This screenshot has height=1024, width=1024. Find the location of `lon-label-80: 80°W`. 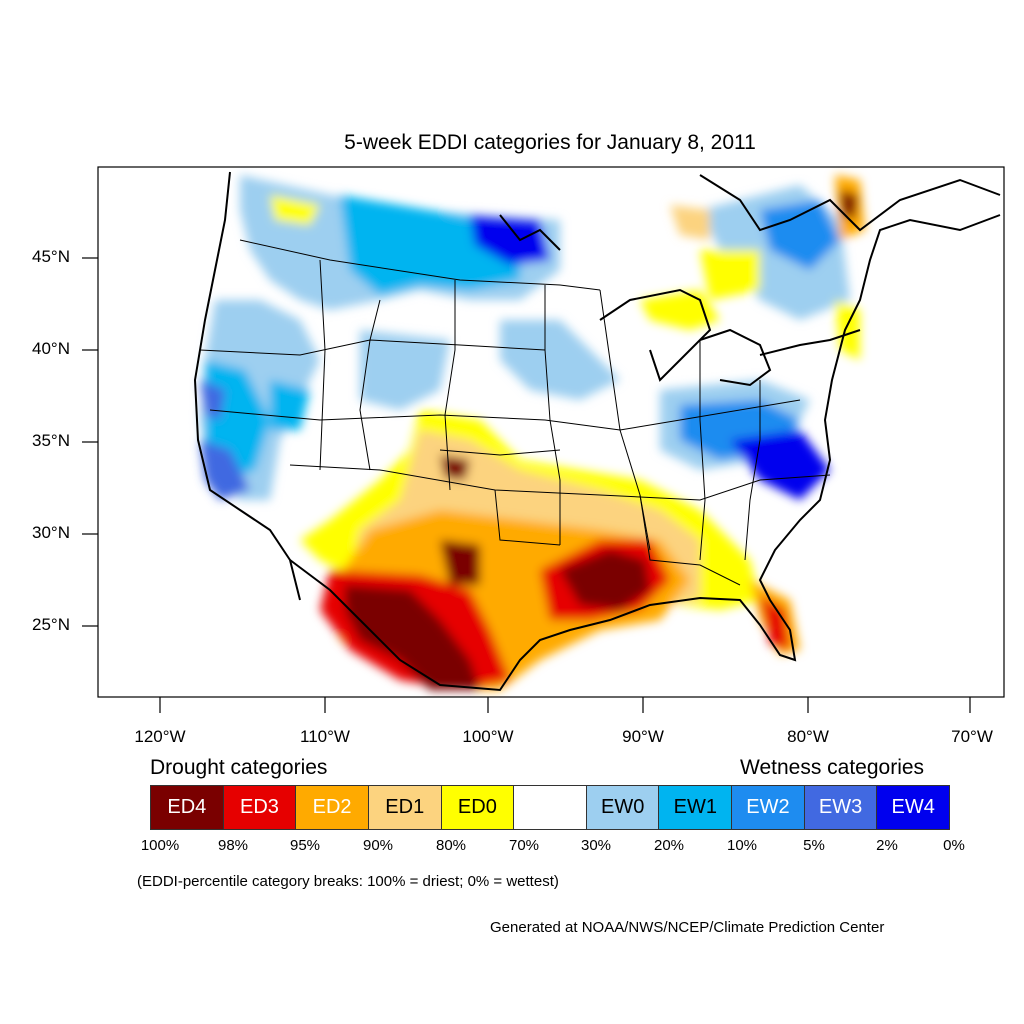

lon-label-80: 80°W is located at coordinates (808, 736).